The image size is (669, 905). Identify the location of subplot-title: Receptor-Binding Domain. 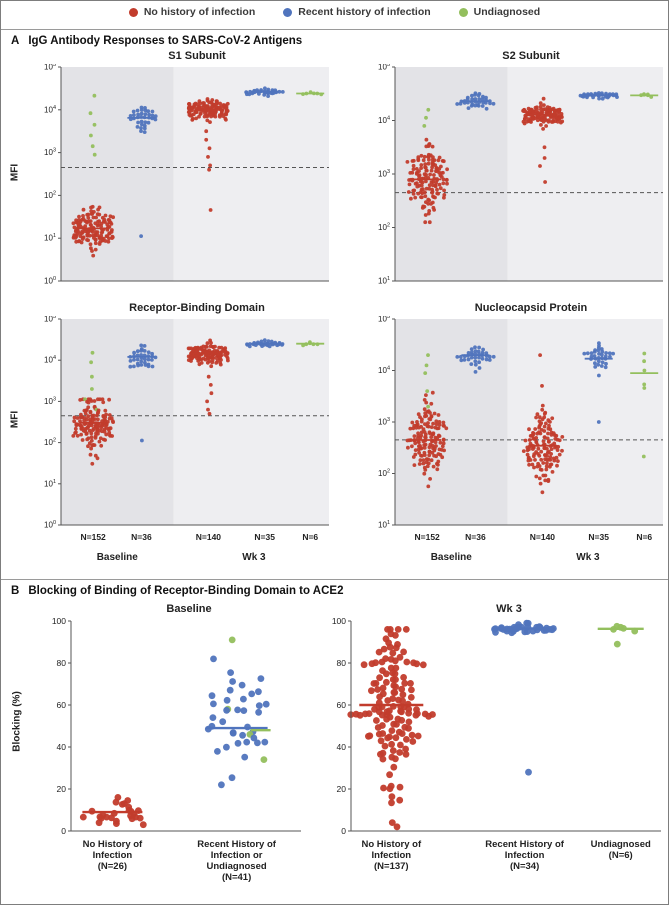
(197, 308).